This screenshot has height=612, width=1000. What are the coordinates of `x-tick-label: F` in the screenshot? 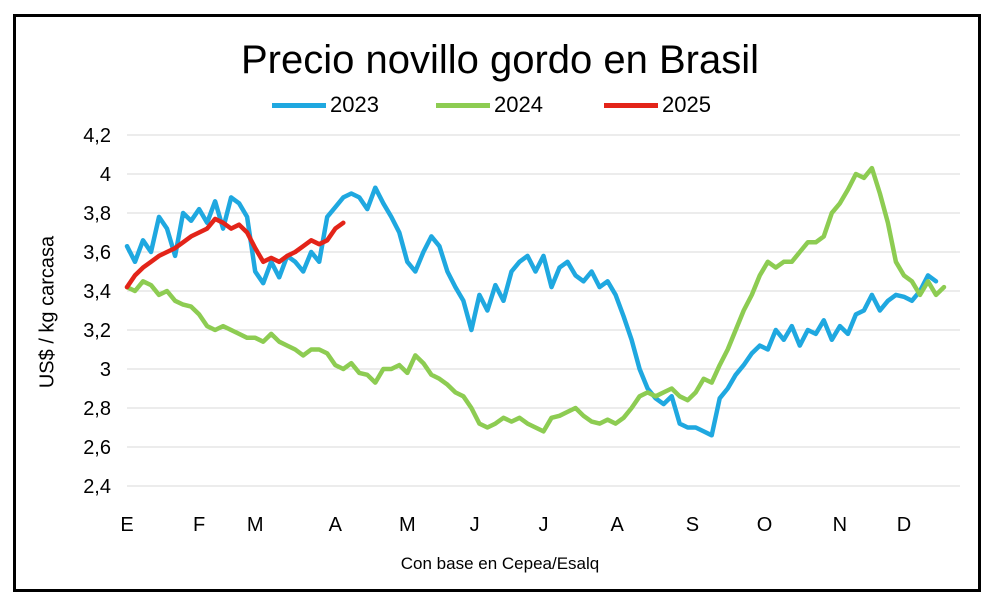 It's located at (199, 525).